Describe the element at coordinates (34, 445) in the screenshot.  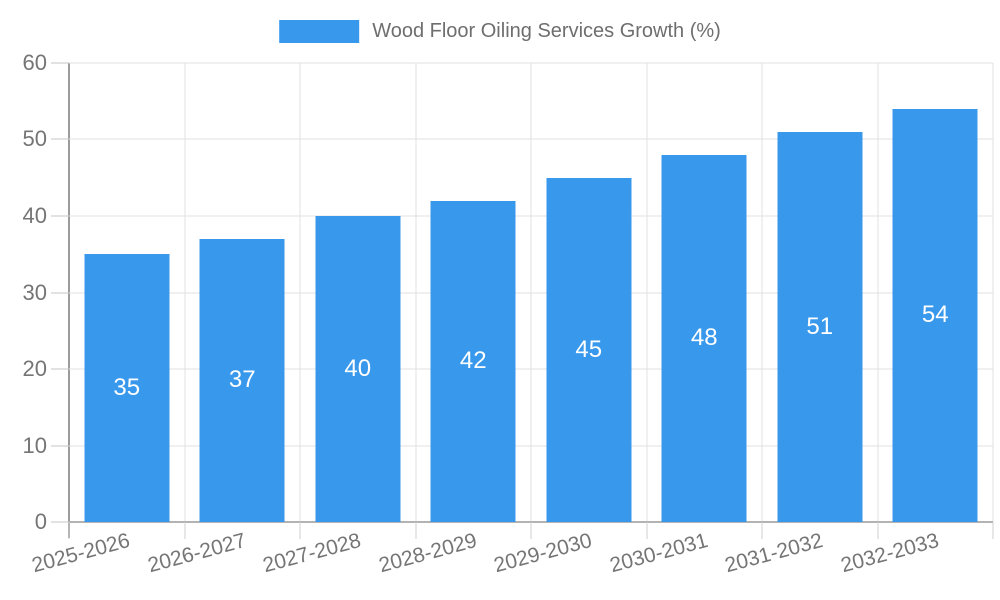
I see `y-axis-tick-label-10: 10` at that location.